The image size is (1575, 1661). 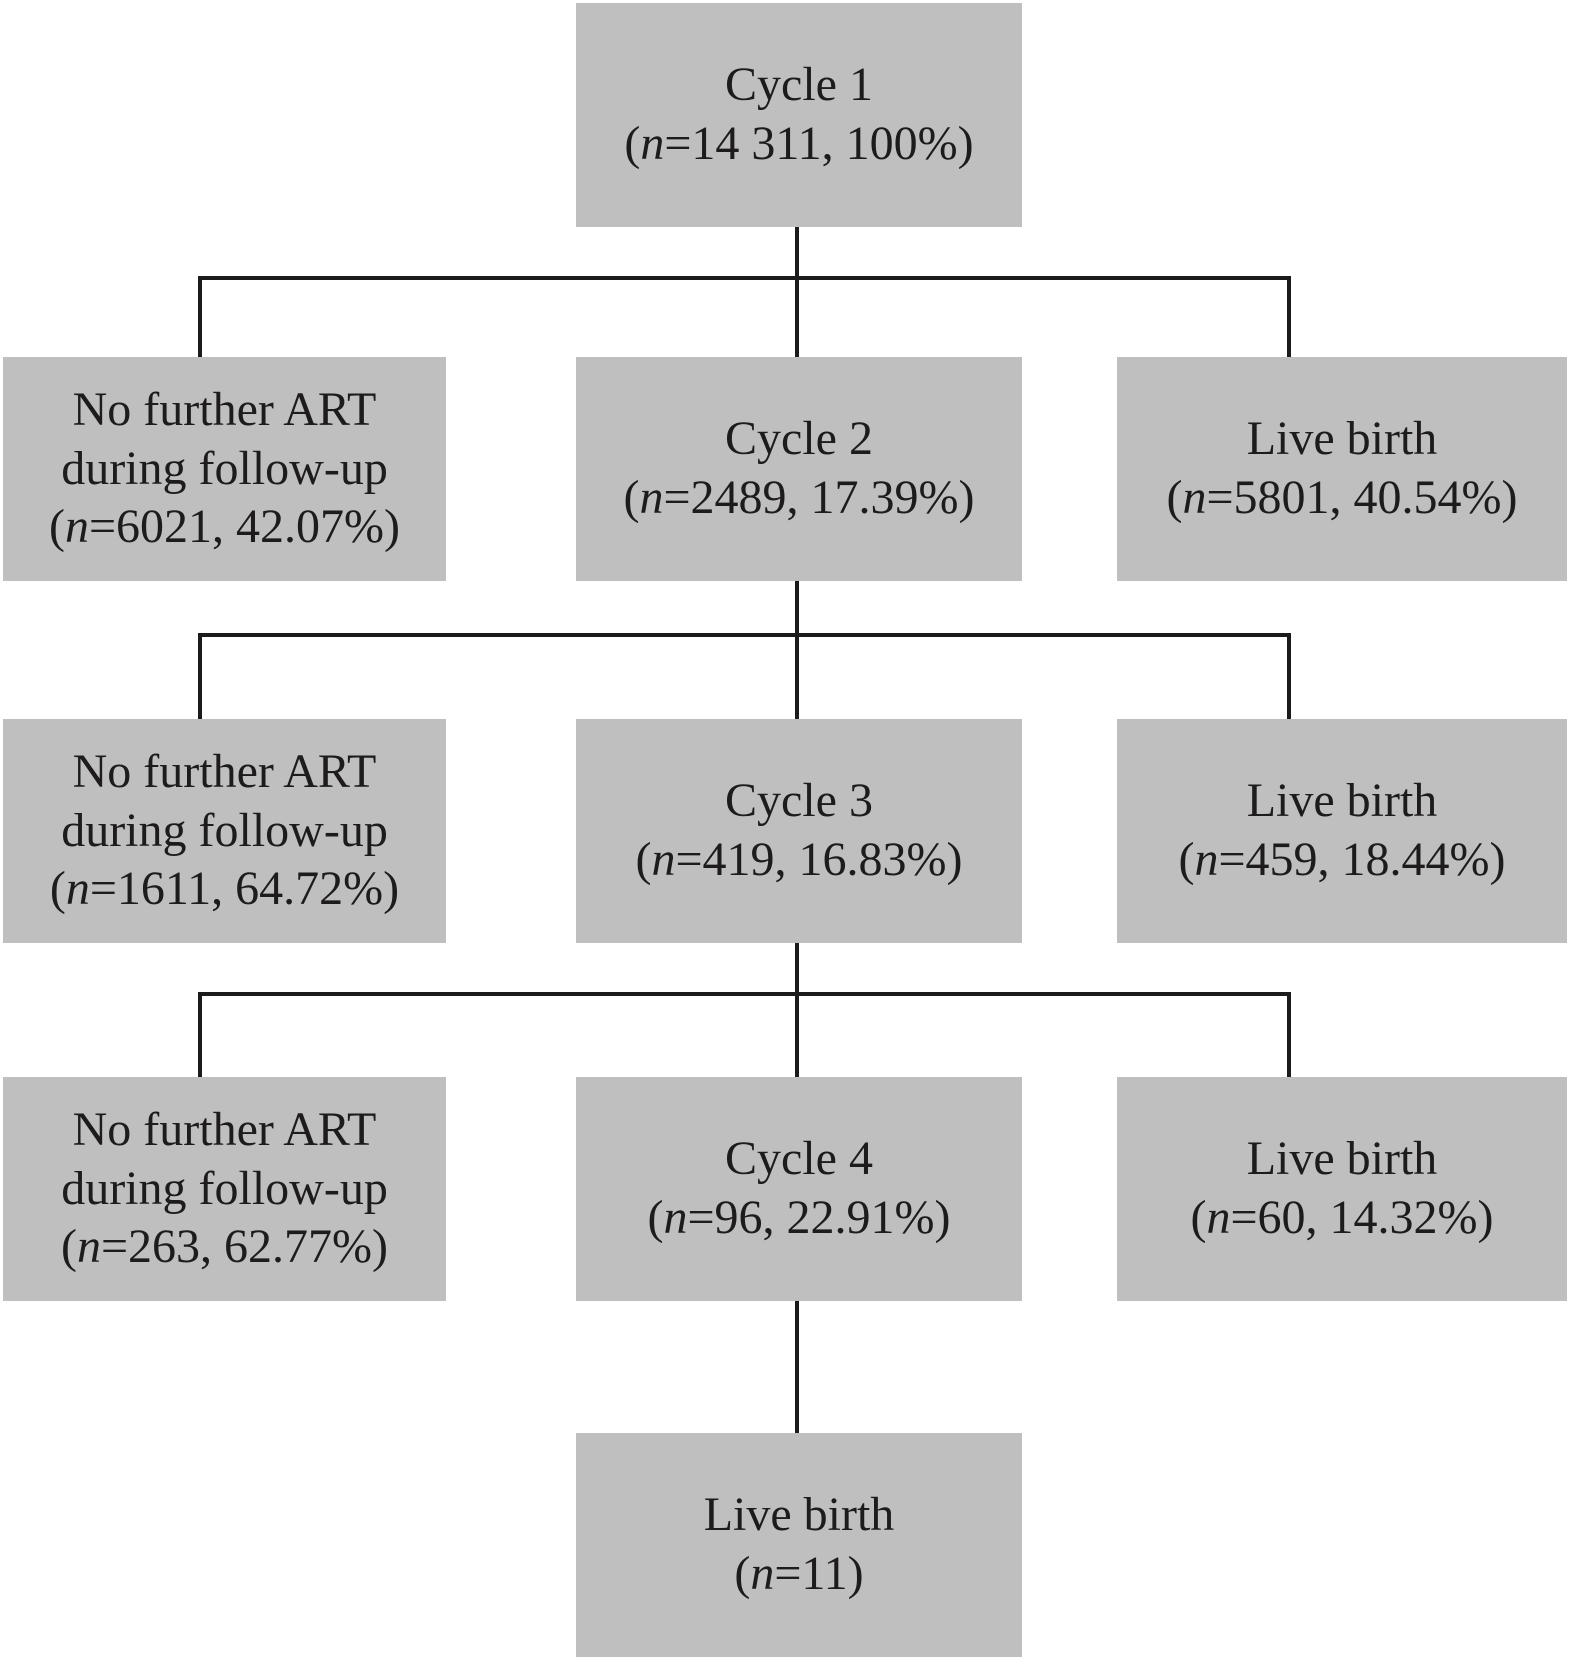 I want to click on node-cycle-3: Cycle 3 (n=419, 16.83%), so click(x=799, y=831).